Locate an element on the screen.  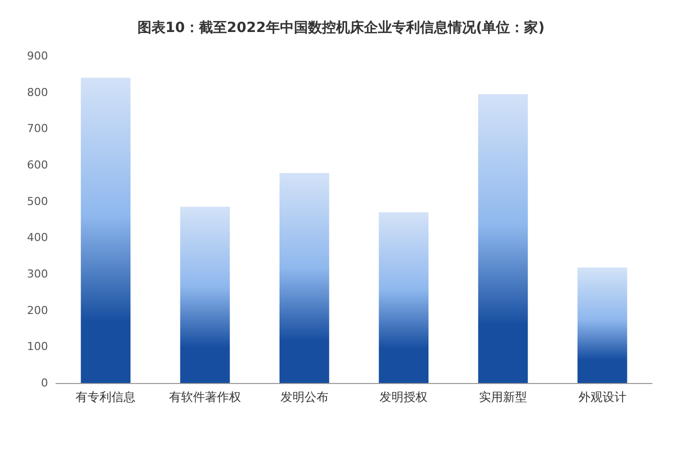
y-tick-label: 0 is located at coordinates (44, 383).